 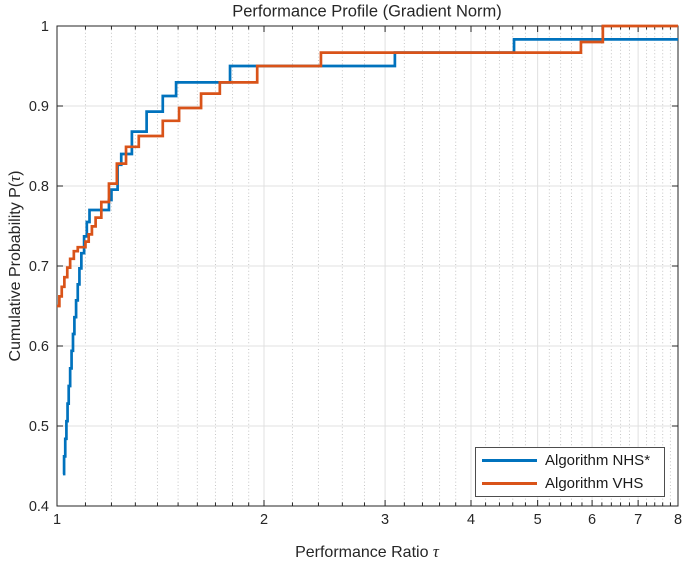 I want to click on y-tick-label: 0.6, so click(x=39, y=347).